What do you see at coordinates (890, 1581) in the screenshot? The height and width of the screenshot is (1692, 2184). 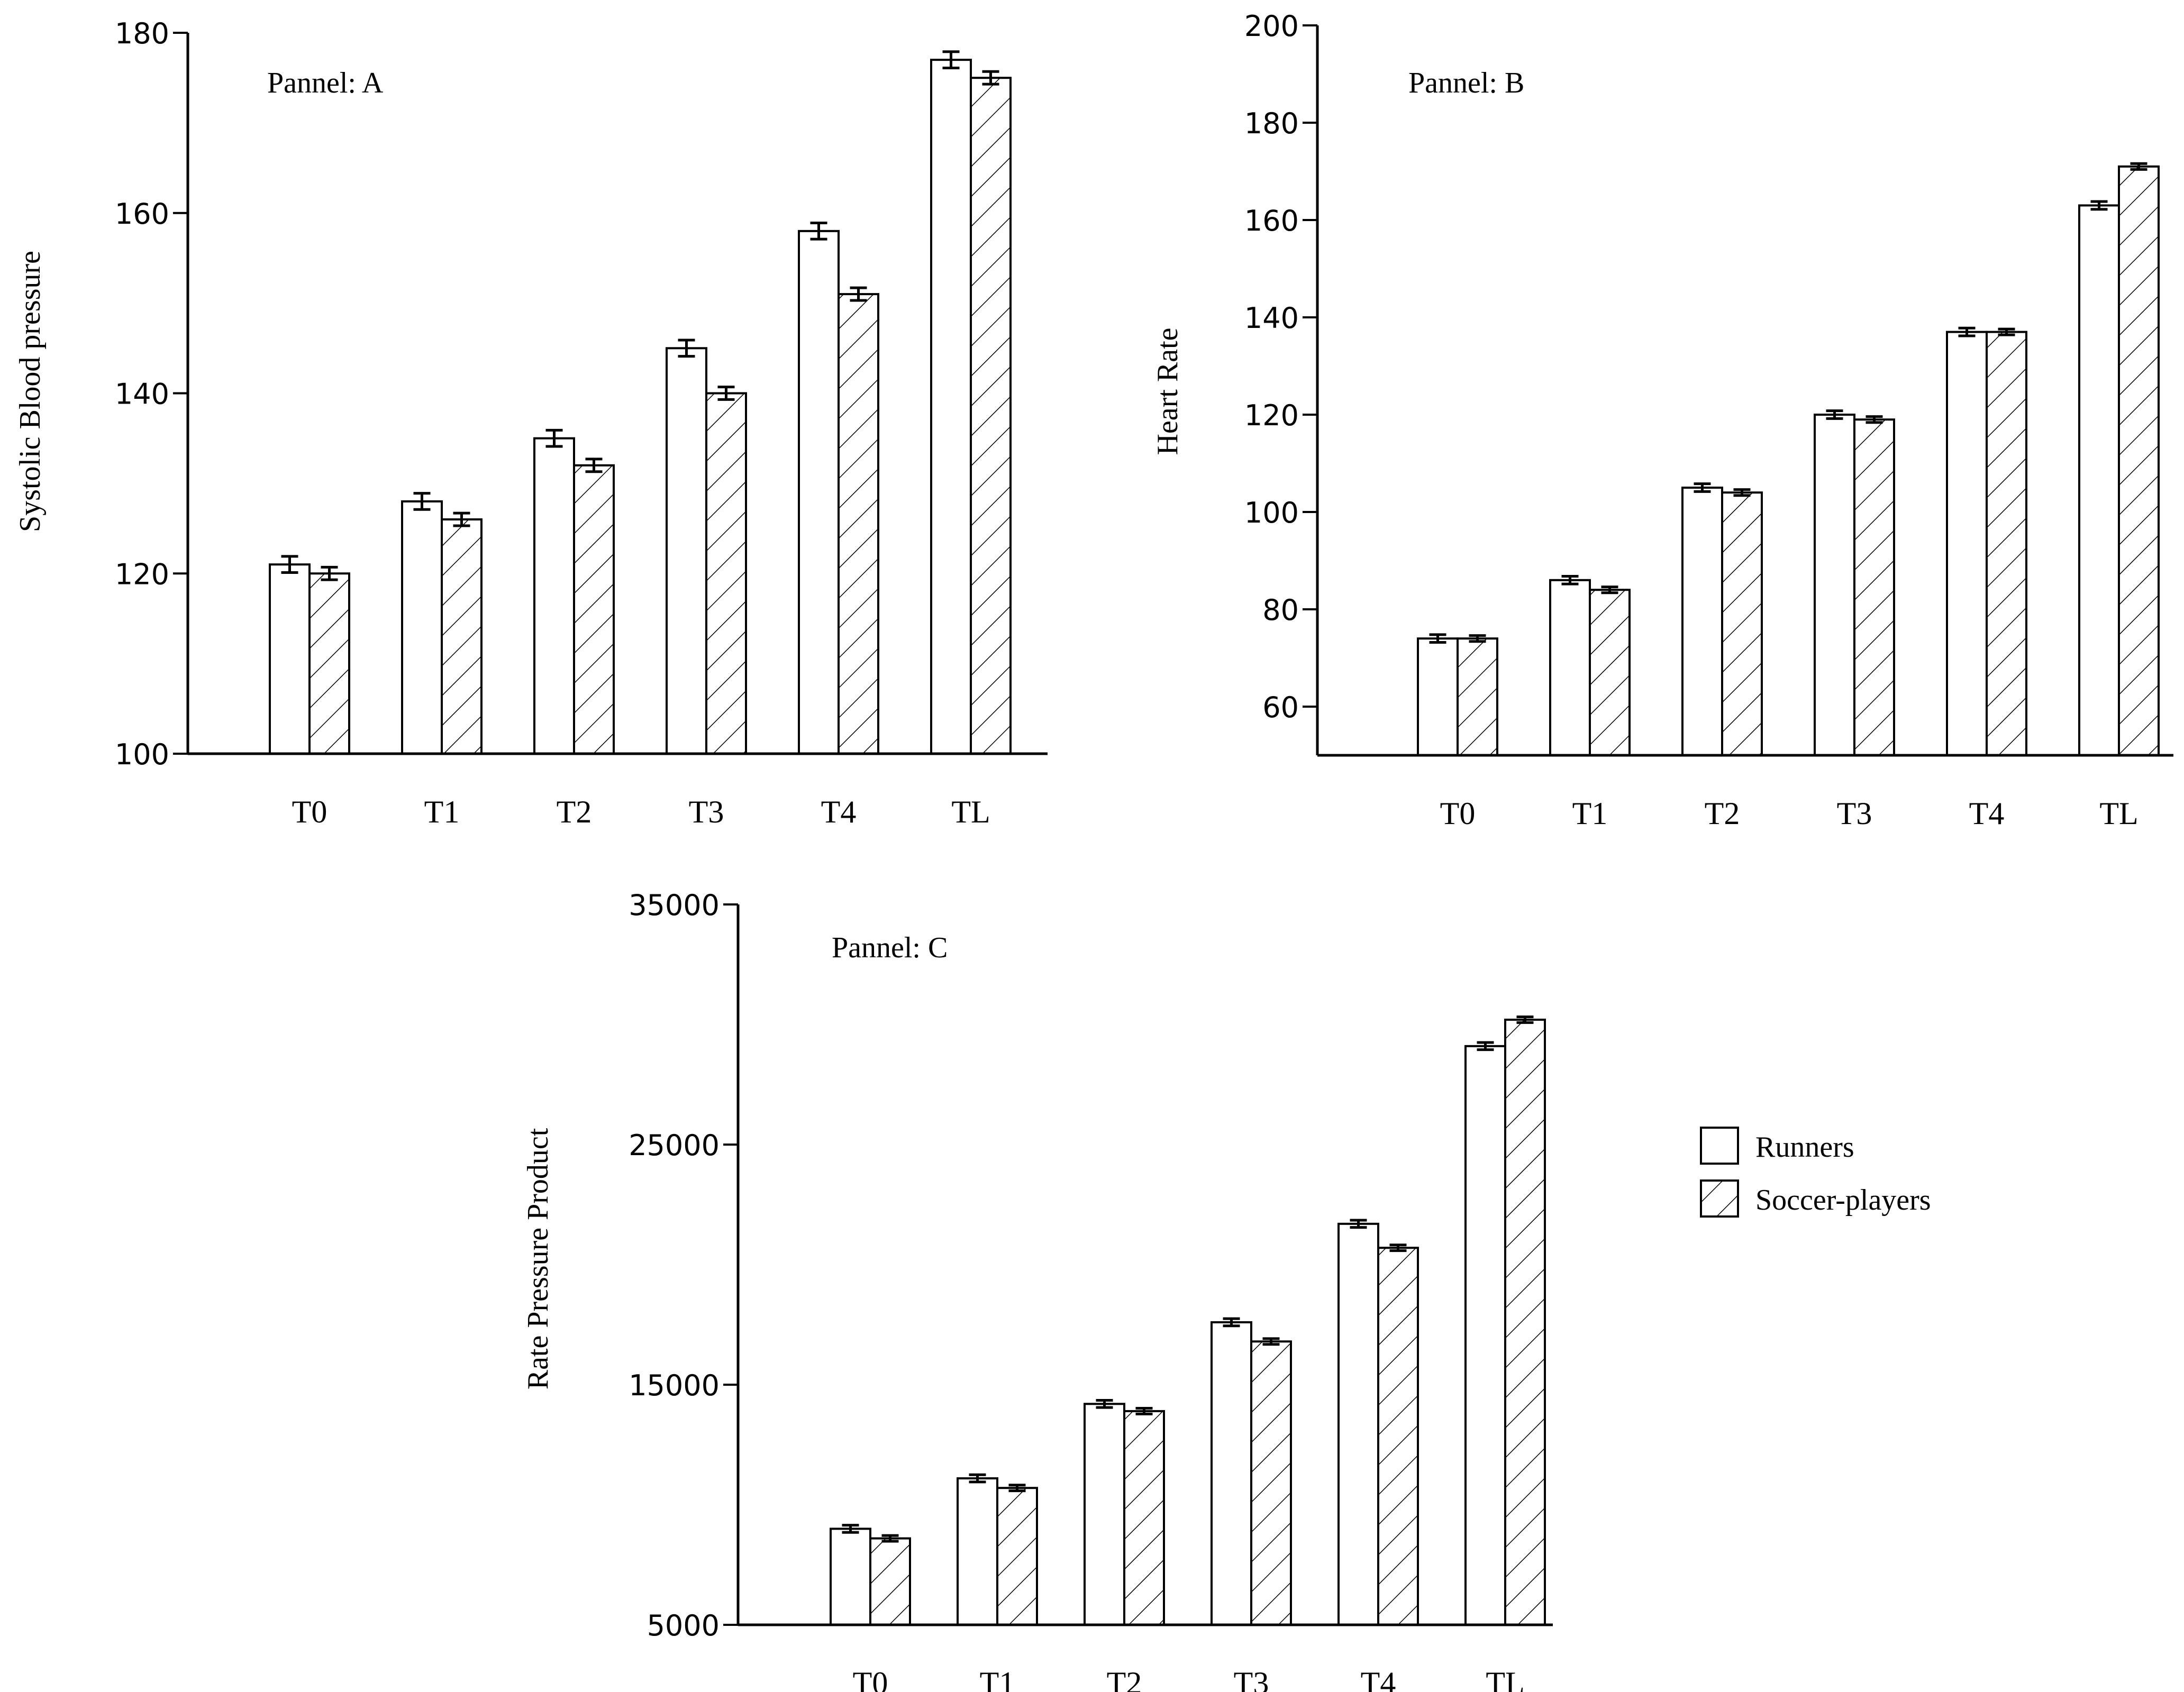 I see `panel-c-bar-soccer-players-t0` at bounding box center [890, 1581].